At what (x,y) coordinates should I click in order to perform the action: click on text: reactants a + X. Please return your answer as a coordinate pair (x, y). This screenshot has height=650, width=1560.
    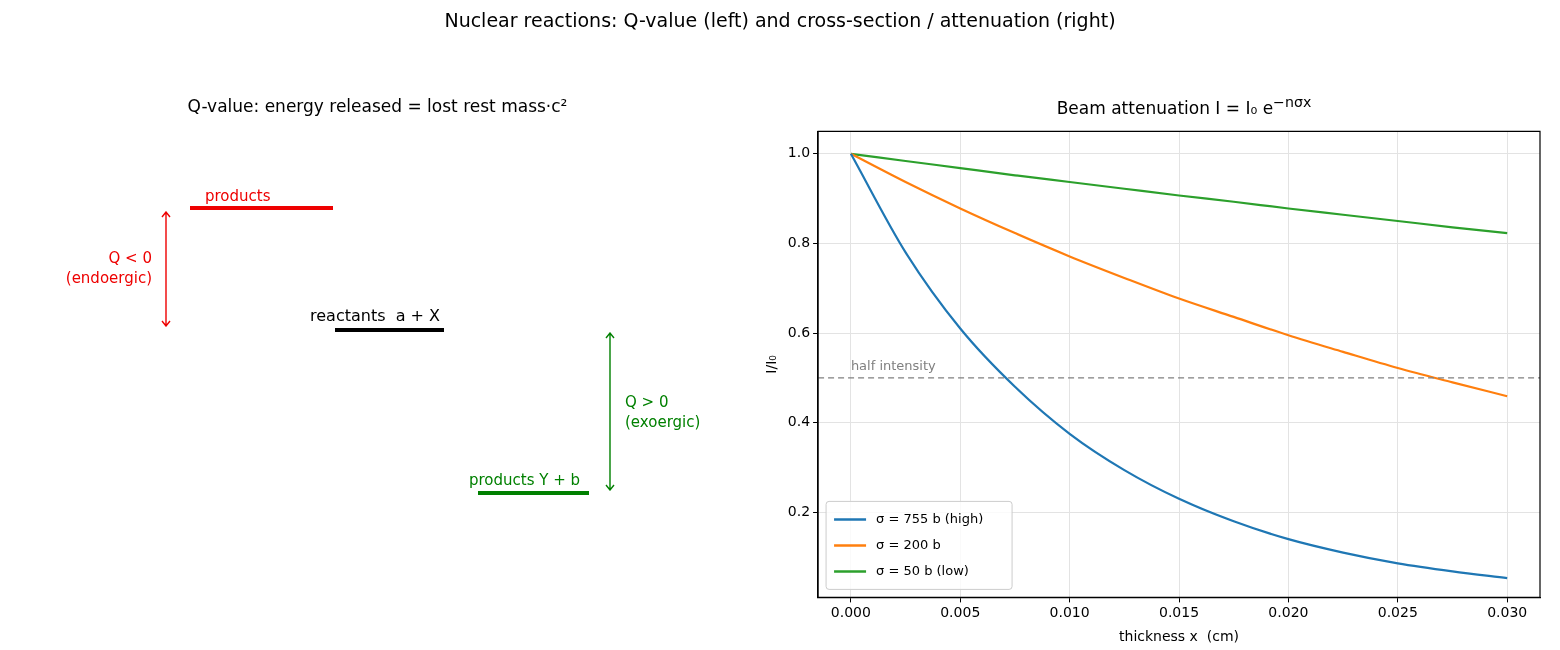
    Looking at the image, I should click on (375, 316).